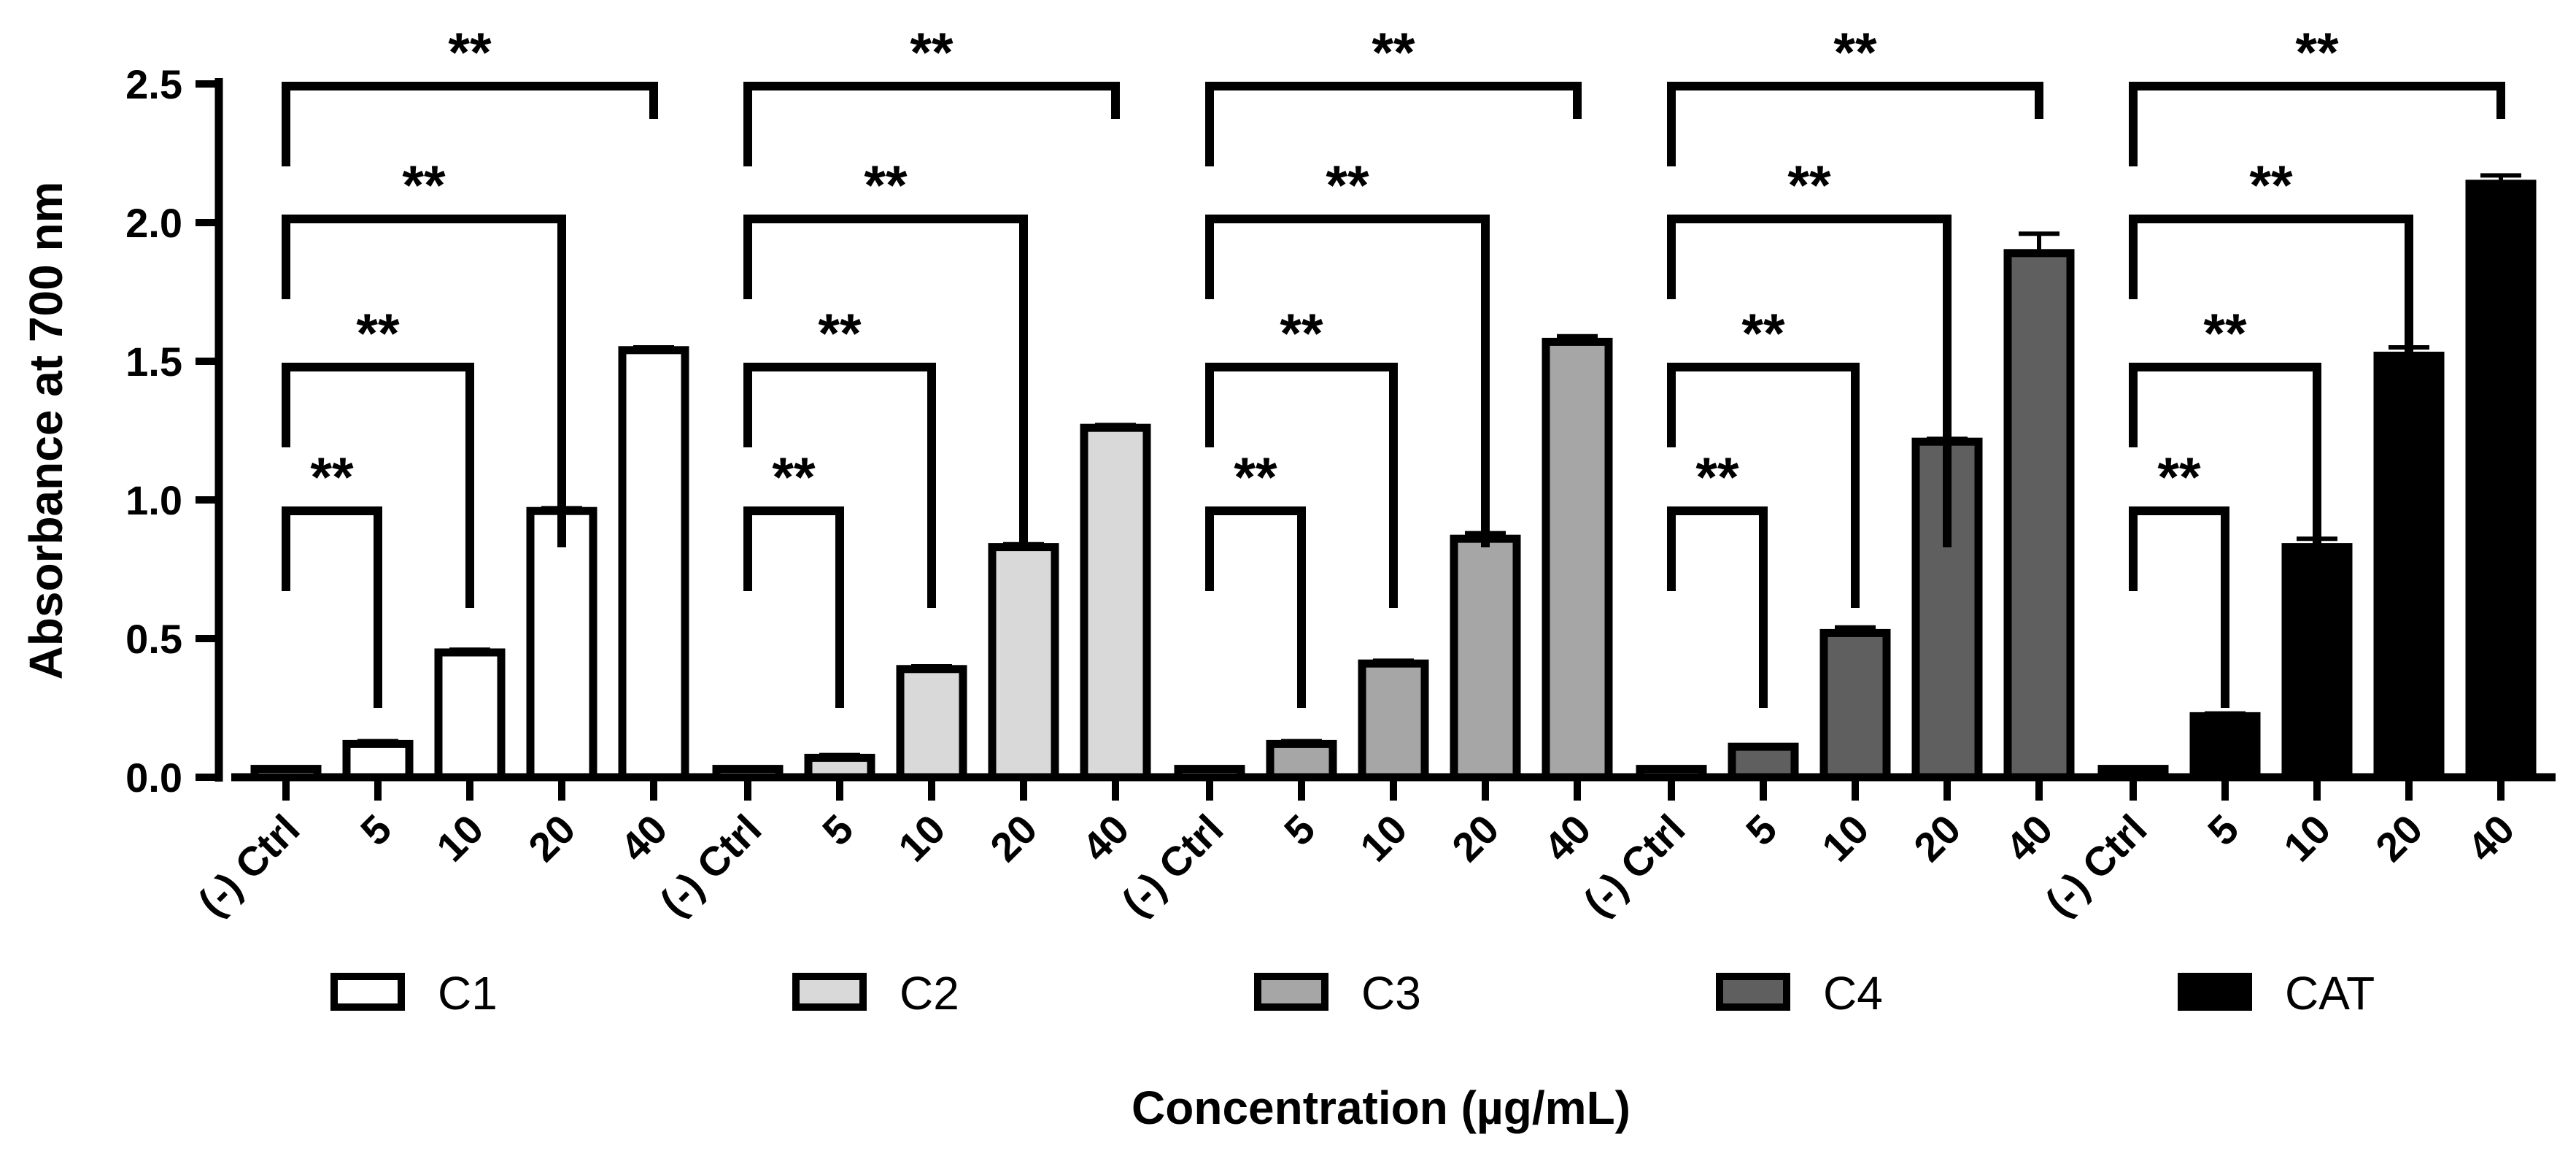 The height and width of the screenshot is (1164, 2576). I want to click on y-tick-label: 1.5, so click(153, 362).